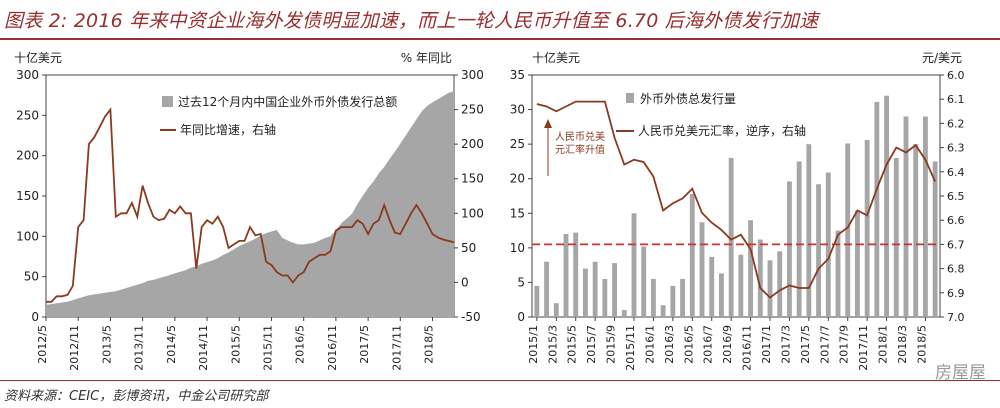 This screenshot has width=1000, height=408. What do you see at coordinates (883, 344) in the screenshot?
I see `x-tick-label: 2018/1` at bounding box center [883, 344].